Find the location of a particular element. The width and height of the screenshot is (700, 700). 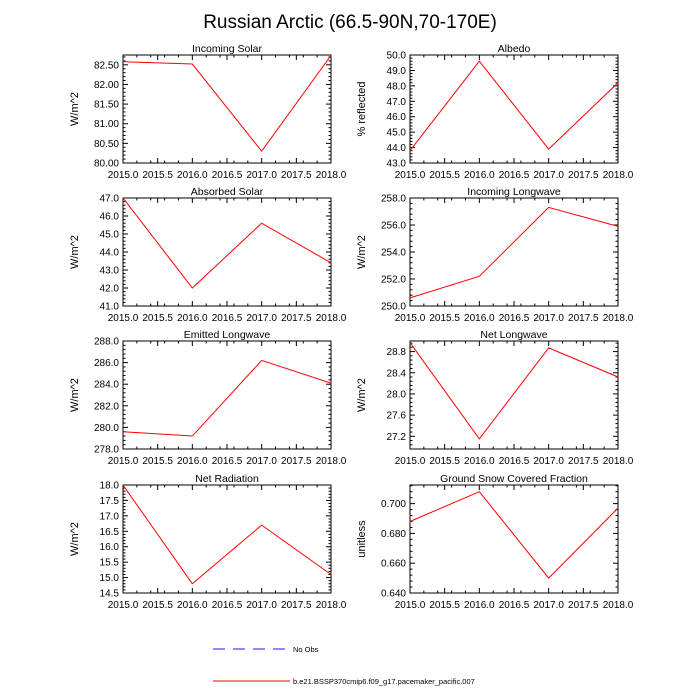

y-tick-label: 15.5 is located at coordinates (110, 563).